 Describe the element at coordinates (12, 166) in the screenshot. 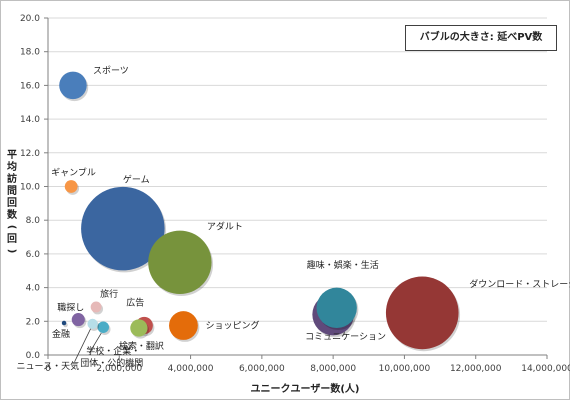

I see `y-axis-title-char: 均` at that location.